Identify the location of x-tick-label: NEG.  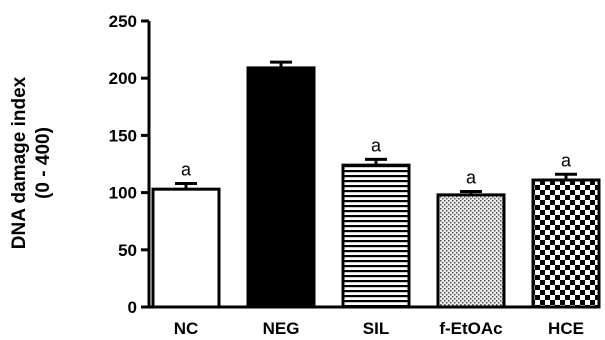
(281, 328).